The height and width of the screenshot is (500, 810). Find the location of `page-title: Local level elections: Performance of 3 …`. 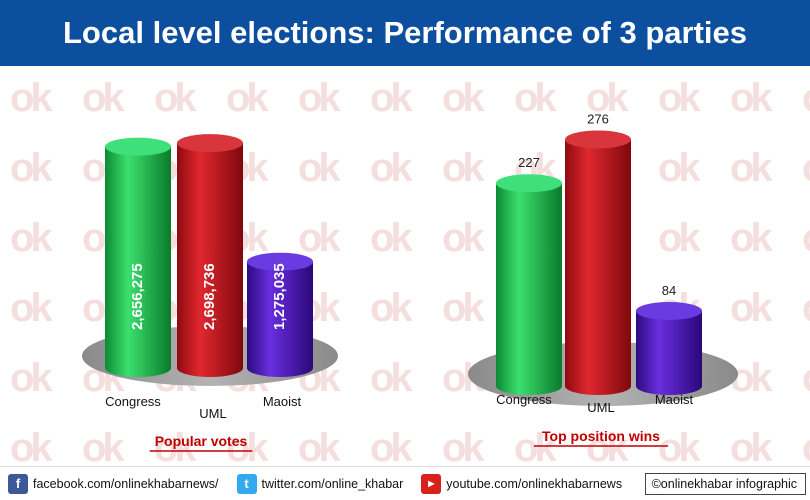

page-title: Local level elections: Performance of 3 … is located at coordinates (405, 33).